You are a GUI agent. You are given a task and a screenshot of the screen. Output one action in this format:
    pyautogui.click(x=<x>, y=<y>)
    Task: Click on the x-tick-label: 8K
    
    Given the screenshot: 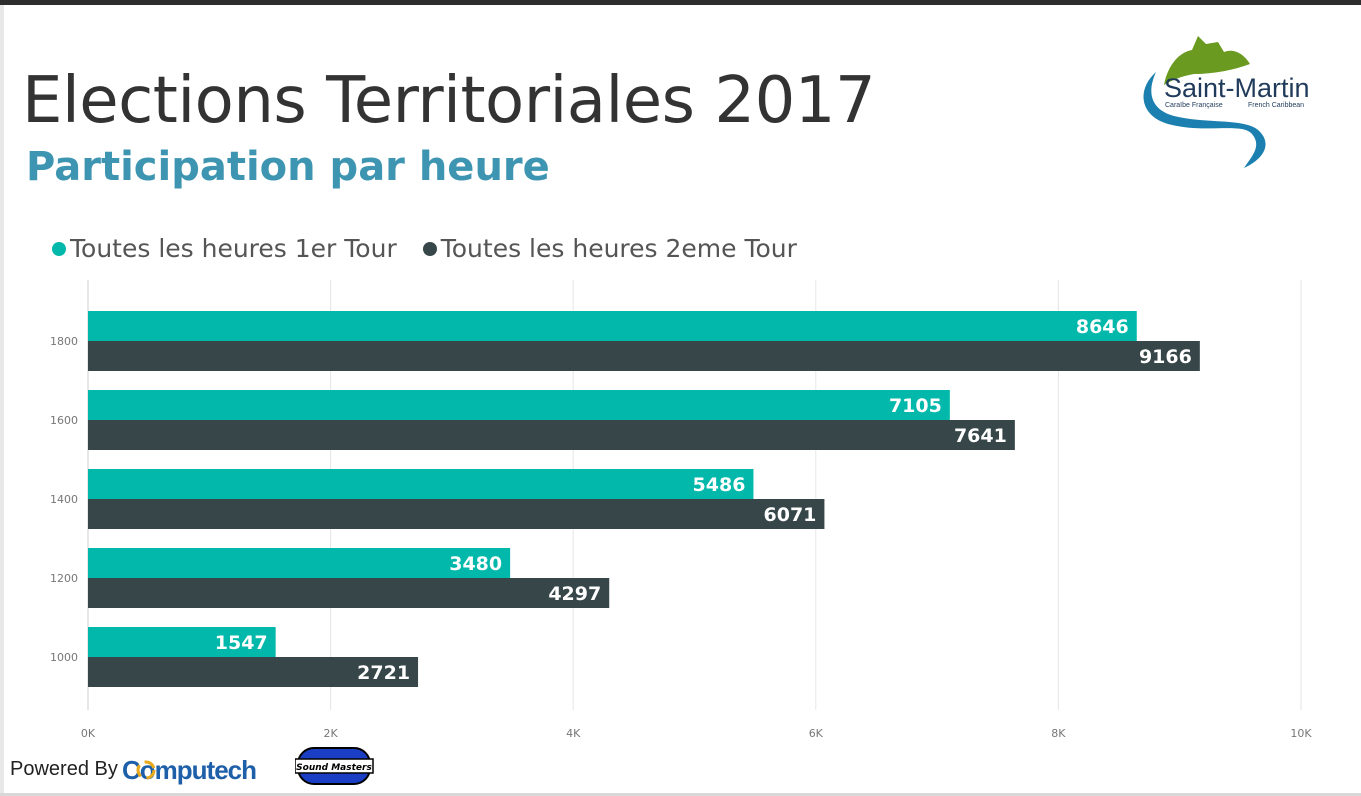 What is the action you would take?
    pyautogui.click(x=1058, y=733)
    